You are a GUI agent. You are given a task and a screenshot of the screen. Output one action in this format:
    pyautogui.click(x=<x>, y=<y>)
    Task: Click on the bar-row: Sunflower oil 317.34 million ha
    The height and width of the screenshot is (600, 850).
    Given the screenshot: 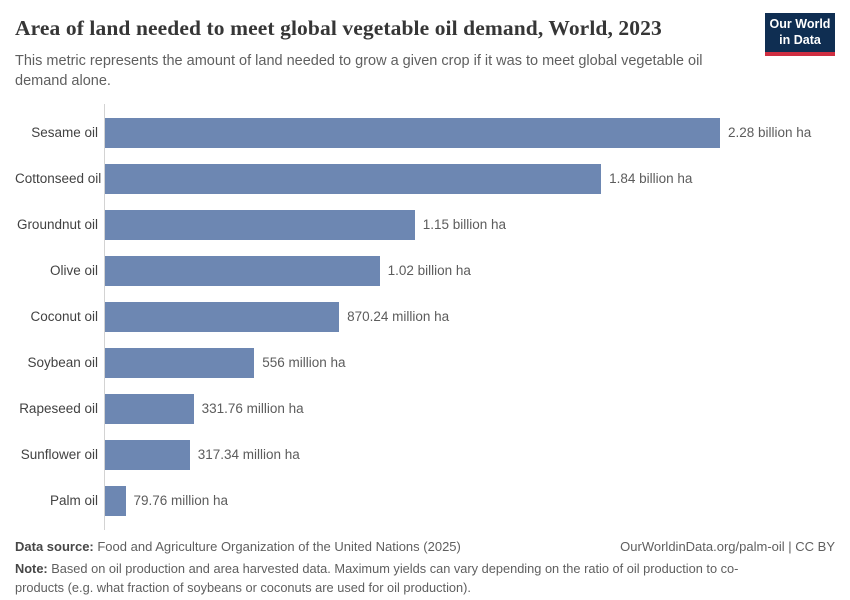 What is the action you would take?
    pyautogui.click(x=425, y=455)
    